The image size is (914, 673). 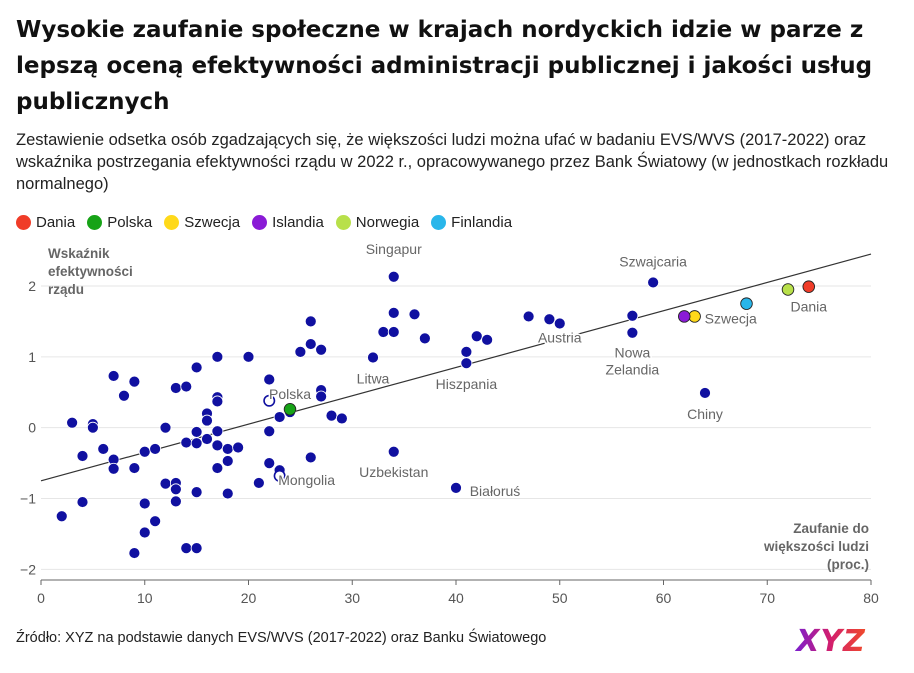 I want to click on x-tick-label: 20, so click(x=249, y=598).